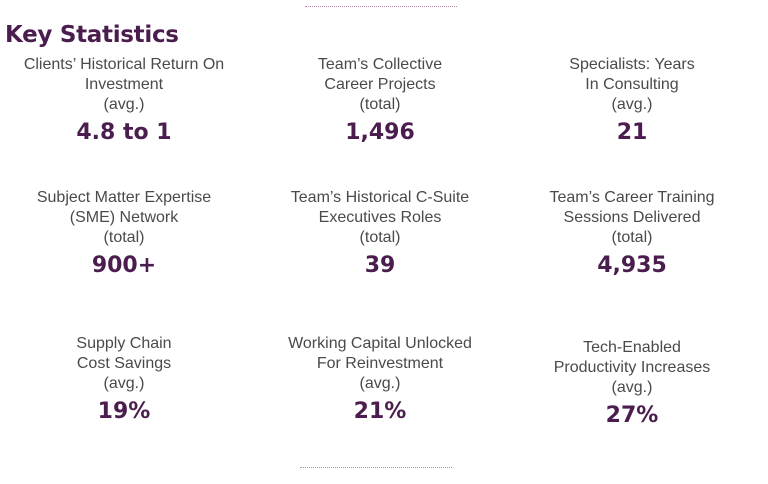  I want to click on stat-label: Executives Roles, so click(380, 217).